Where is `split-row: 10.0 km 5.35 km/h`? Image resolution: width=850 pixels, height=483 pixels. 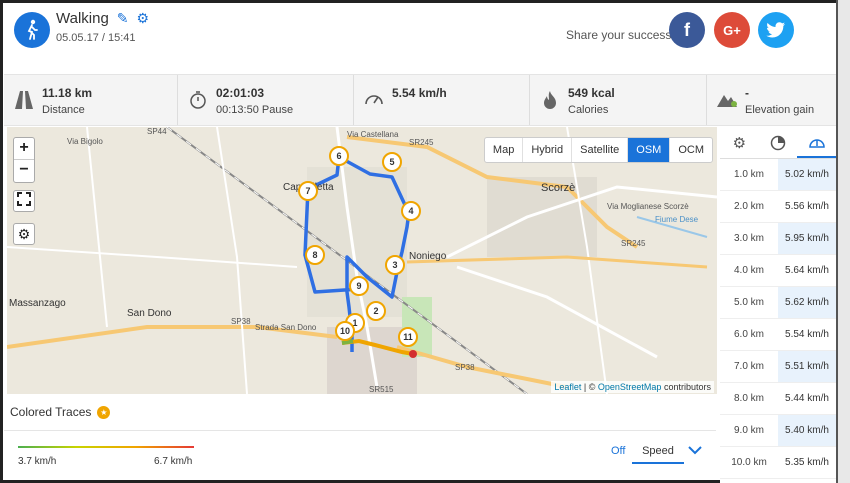 split-row: 10.0 km 5.35 km/h is located at coordinates (778, 463).